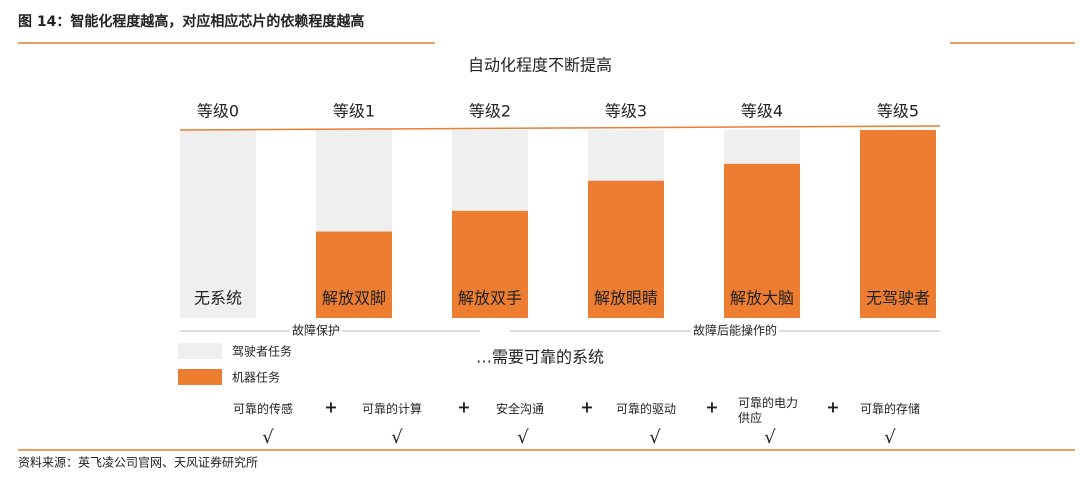 The width and height of the screenshot is (1080, 480). I want to click on footer-source: 资料来源：英飞凌公司官网、天风证券研究所, so click(138, 462).